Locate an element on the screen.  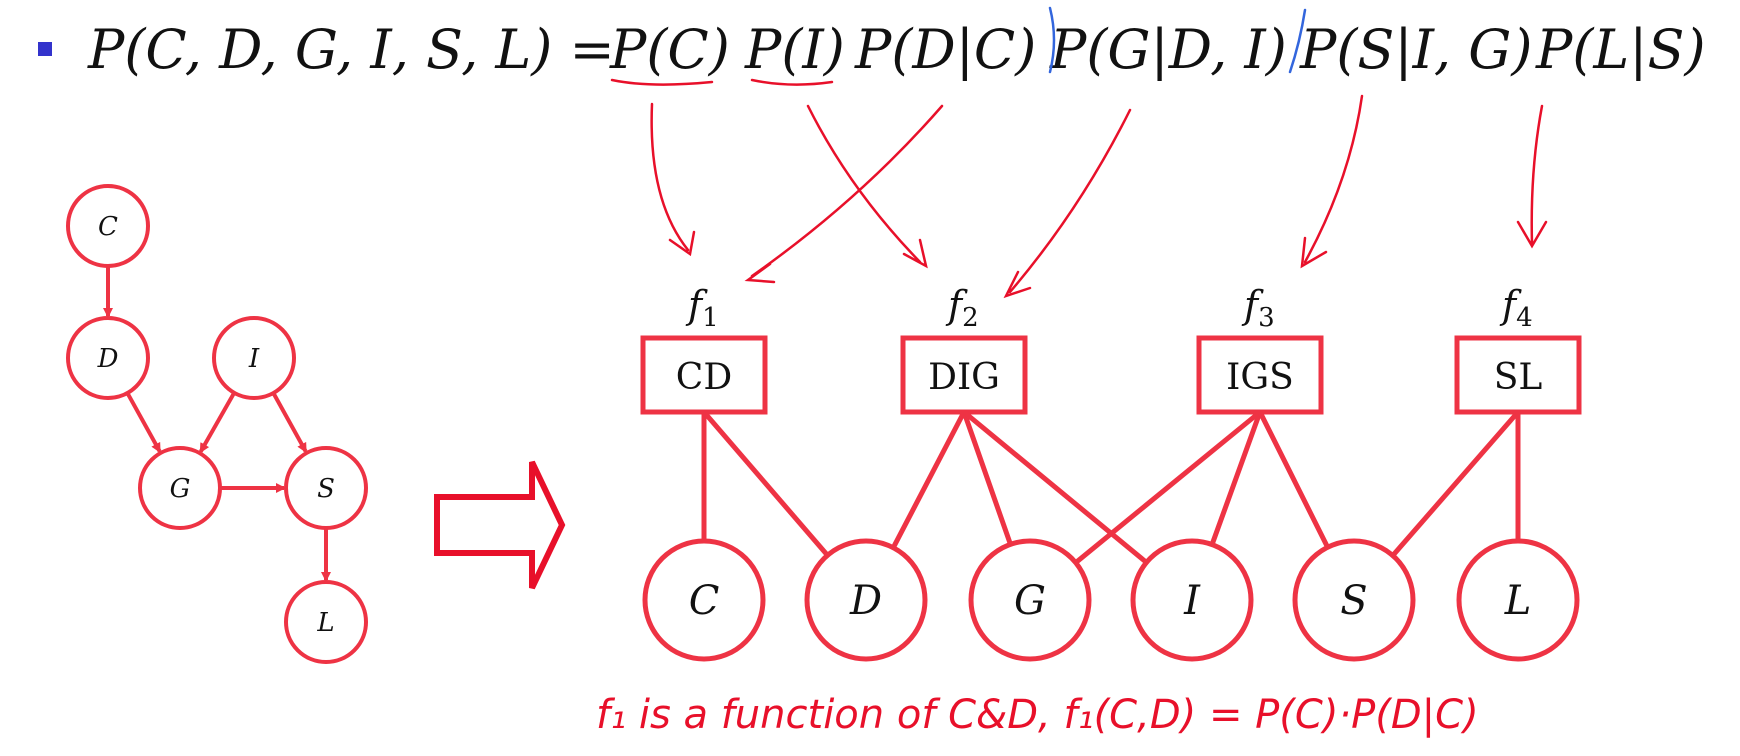
fg-link-igs-s is located at coordinates (1293, 479).